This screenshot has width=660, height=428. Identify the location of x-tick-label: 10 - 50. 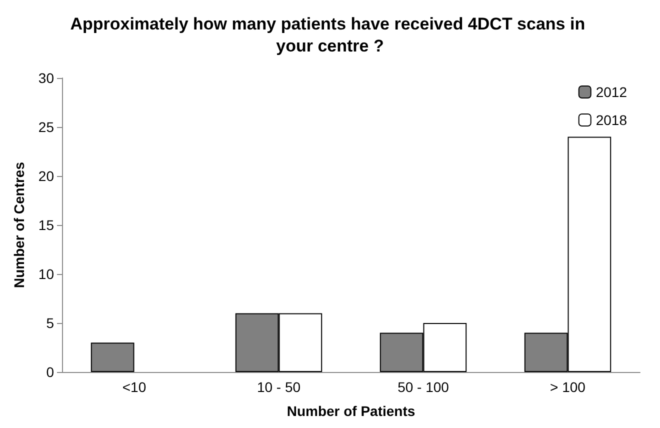
(278, 387).